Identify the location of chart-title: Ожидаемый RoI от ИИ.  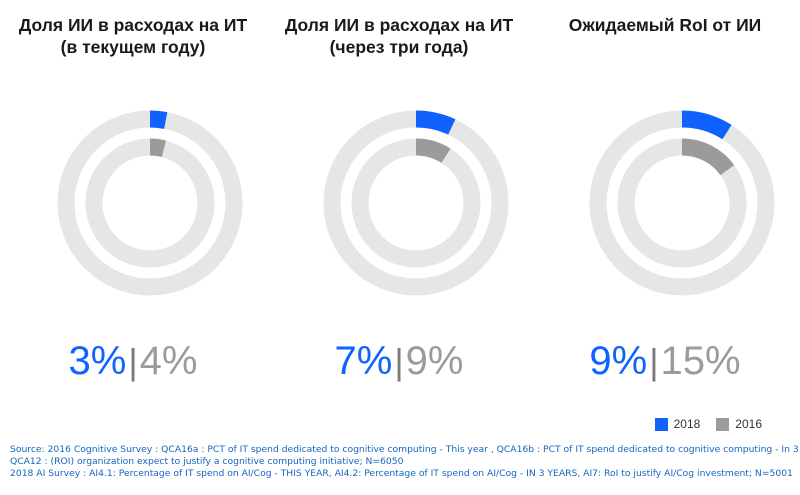
(665, 25).